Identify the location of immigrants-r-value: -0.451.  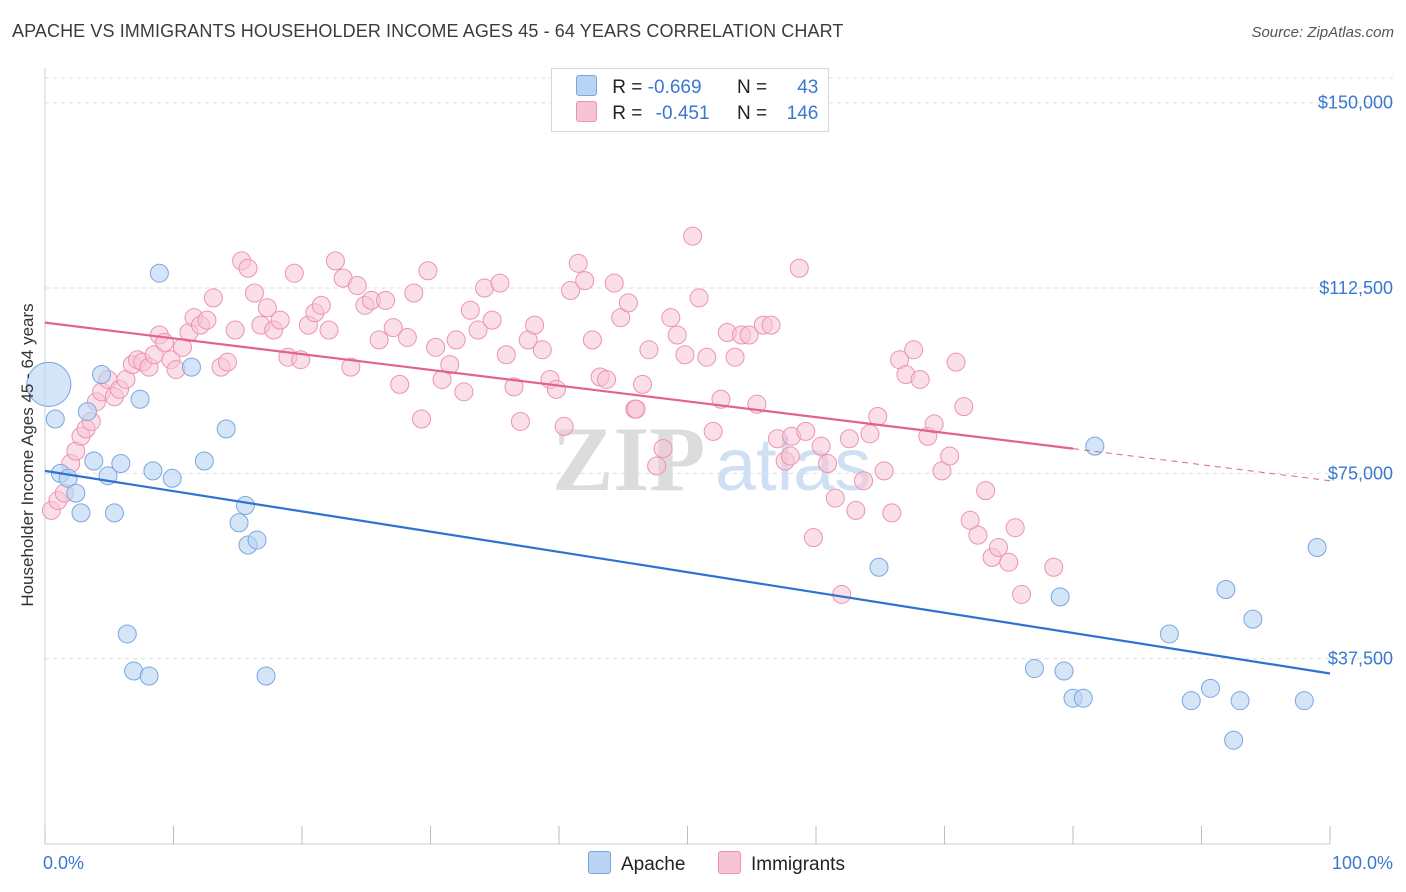
(682, 113).